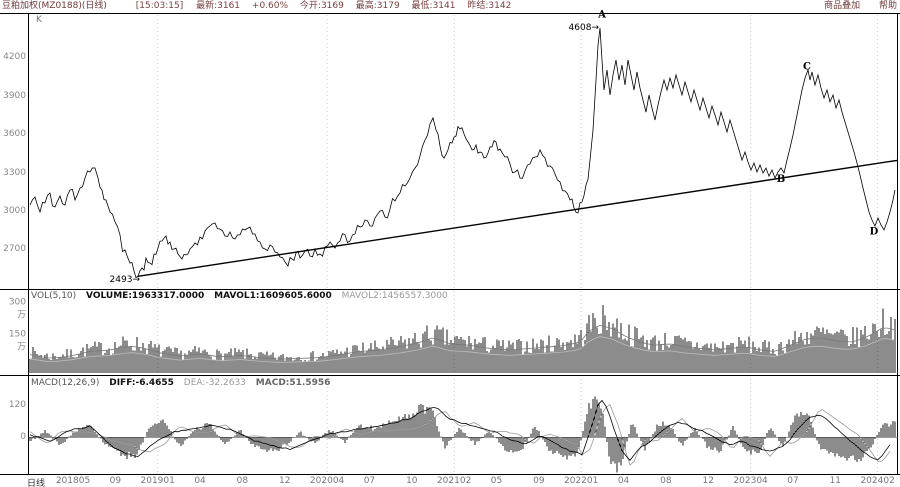 Image resolution: width=900 pixels, height=487 pixels. I want to click on volume-tick-label: 150万, so click(17, 341).